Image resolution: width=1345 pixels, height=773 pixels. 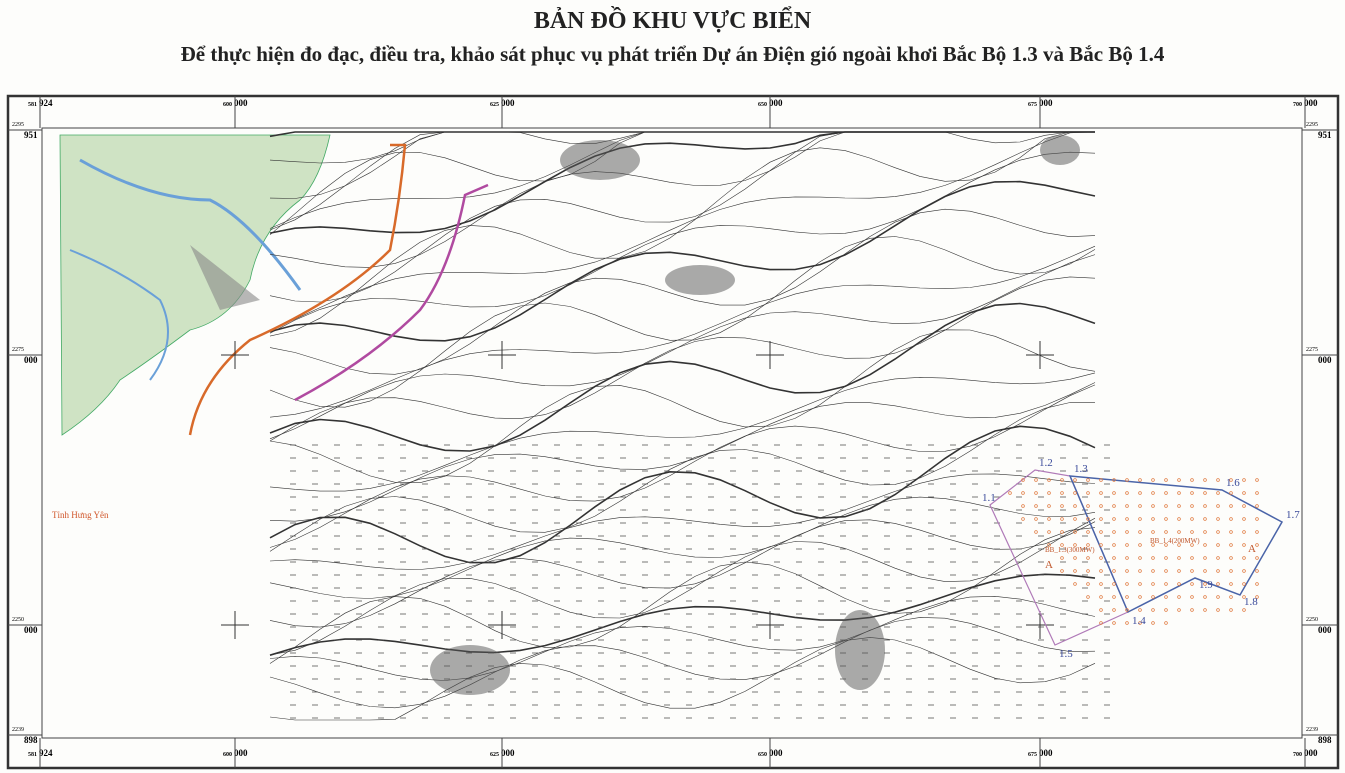 What do you see at coordinates (235, 103) in the screenshot?
I see `x-grid-label: 600 000` at bounding box center [235, 103].